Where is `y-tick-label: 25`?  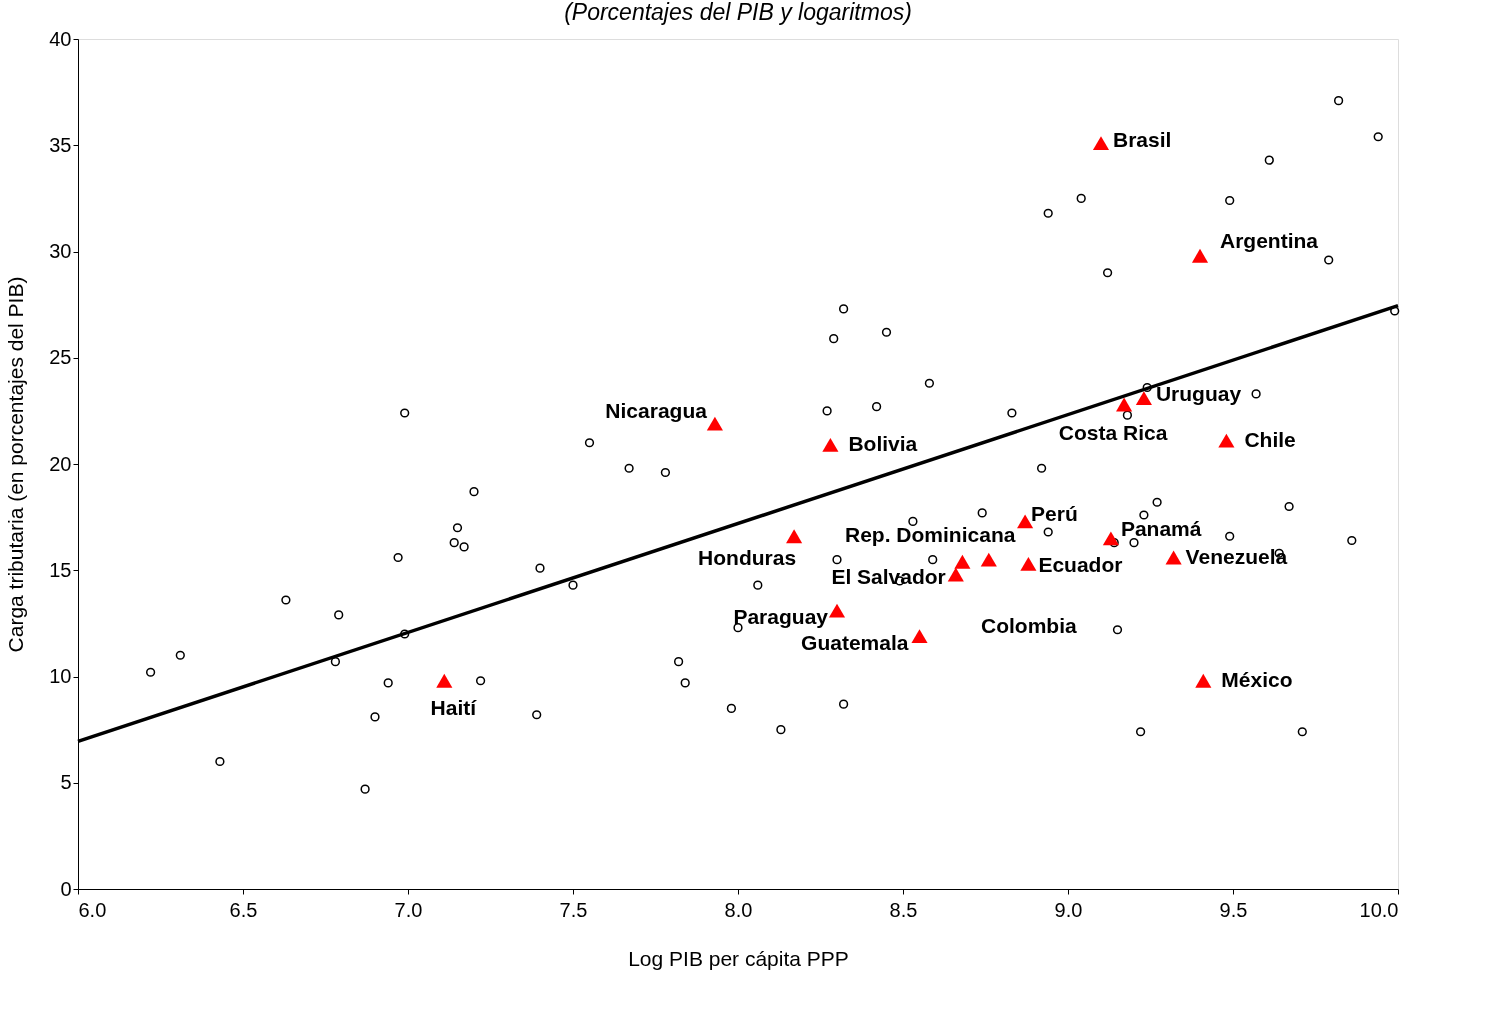 y-tick-label: 25 is located at coordinates (60, 357).